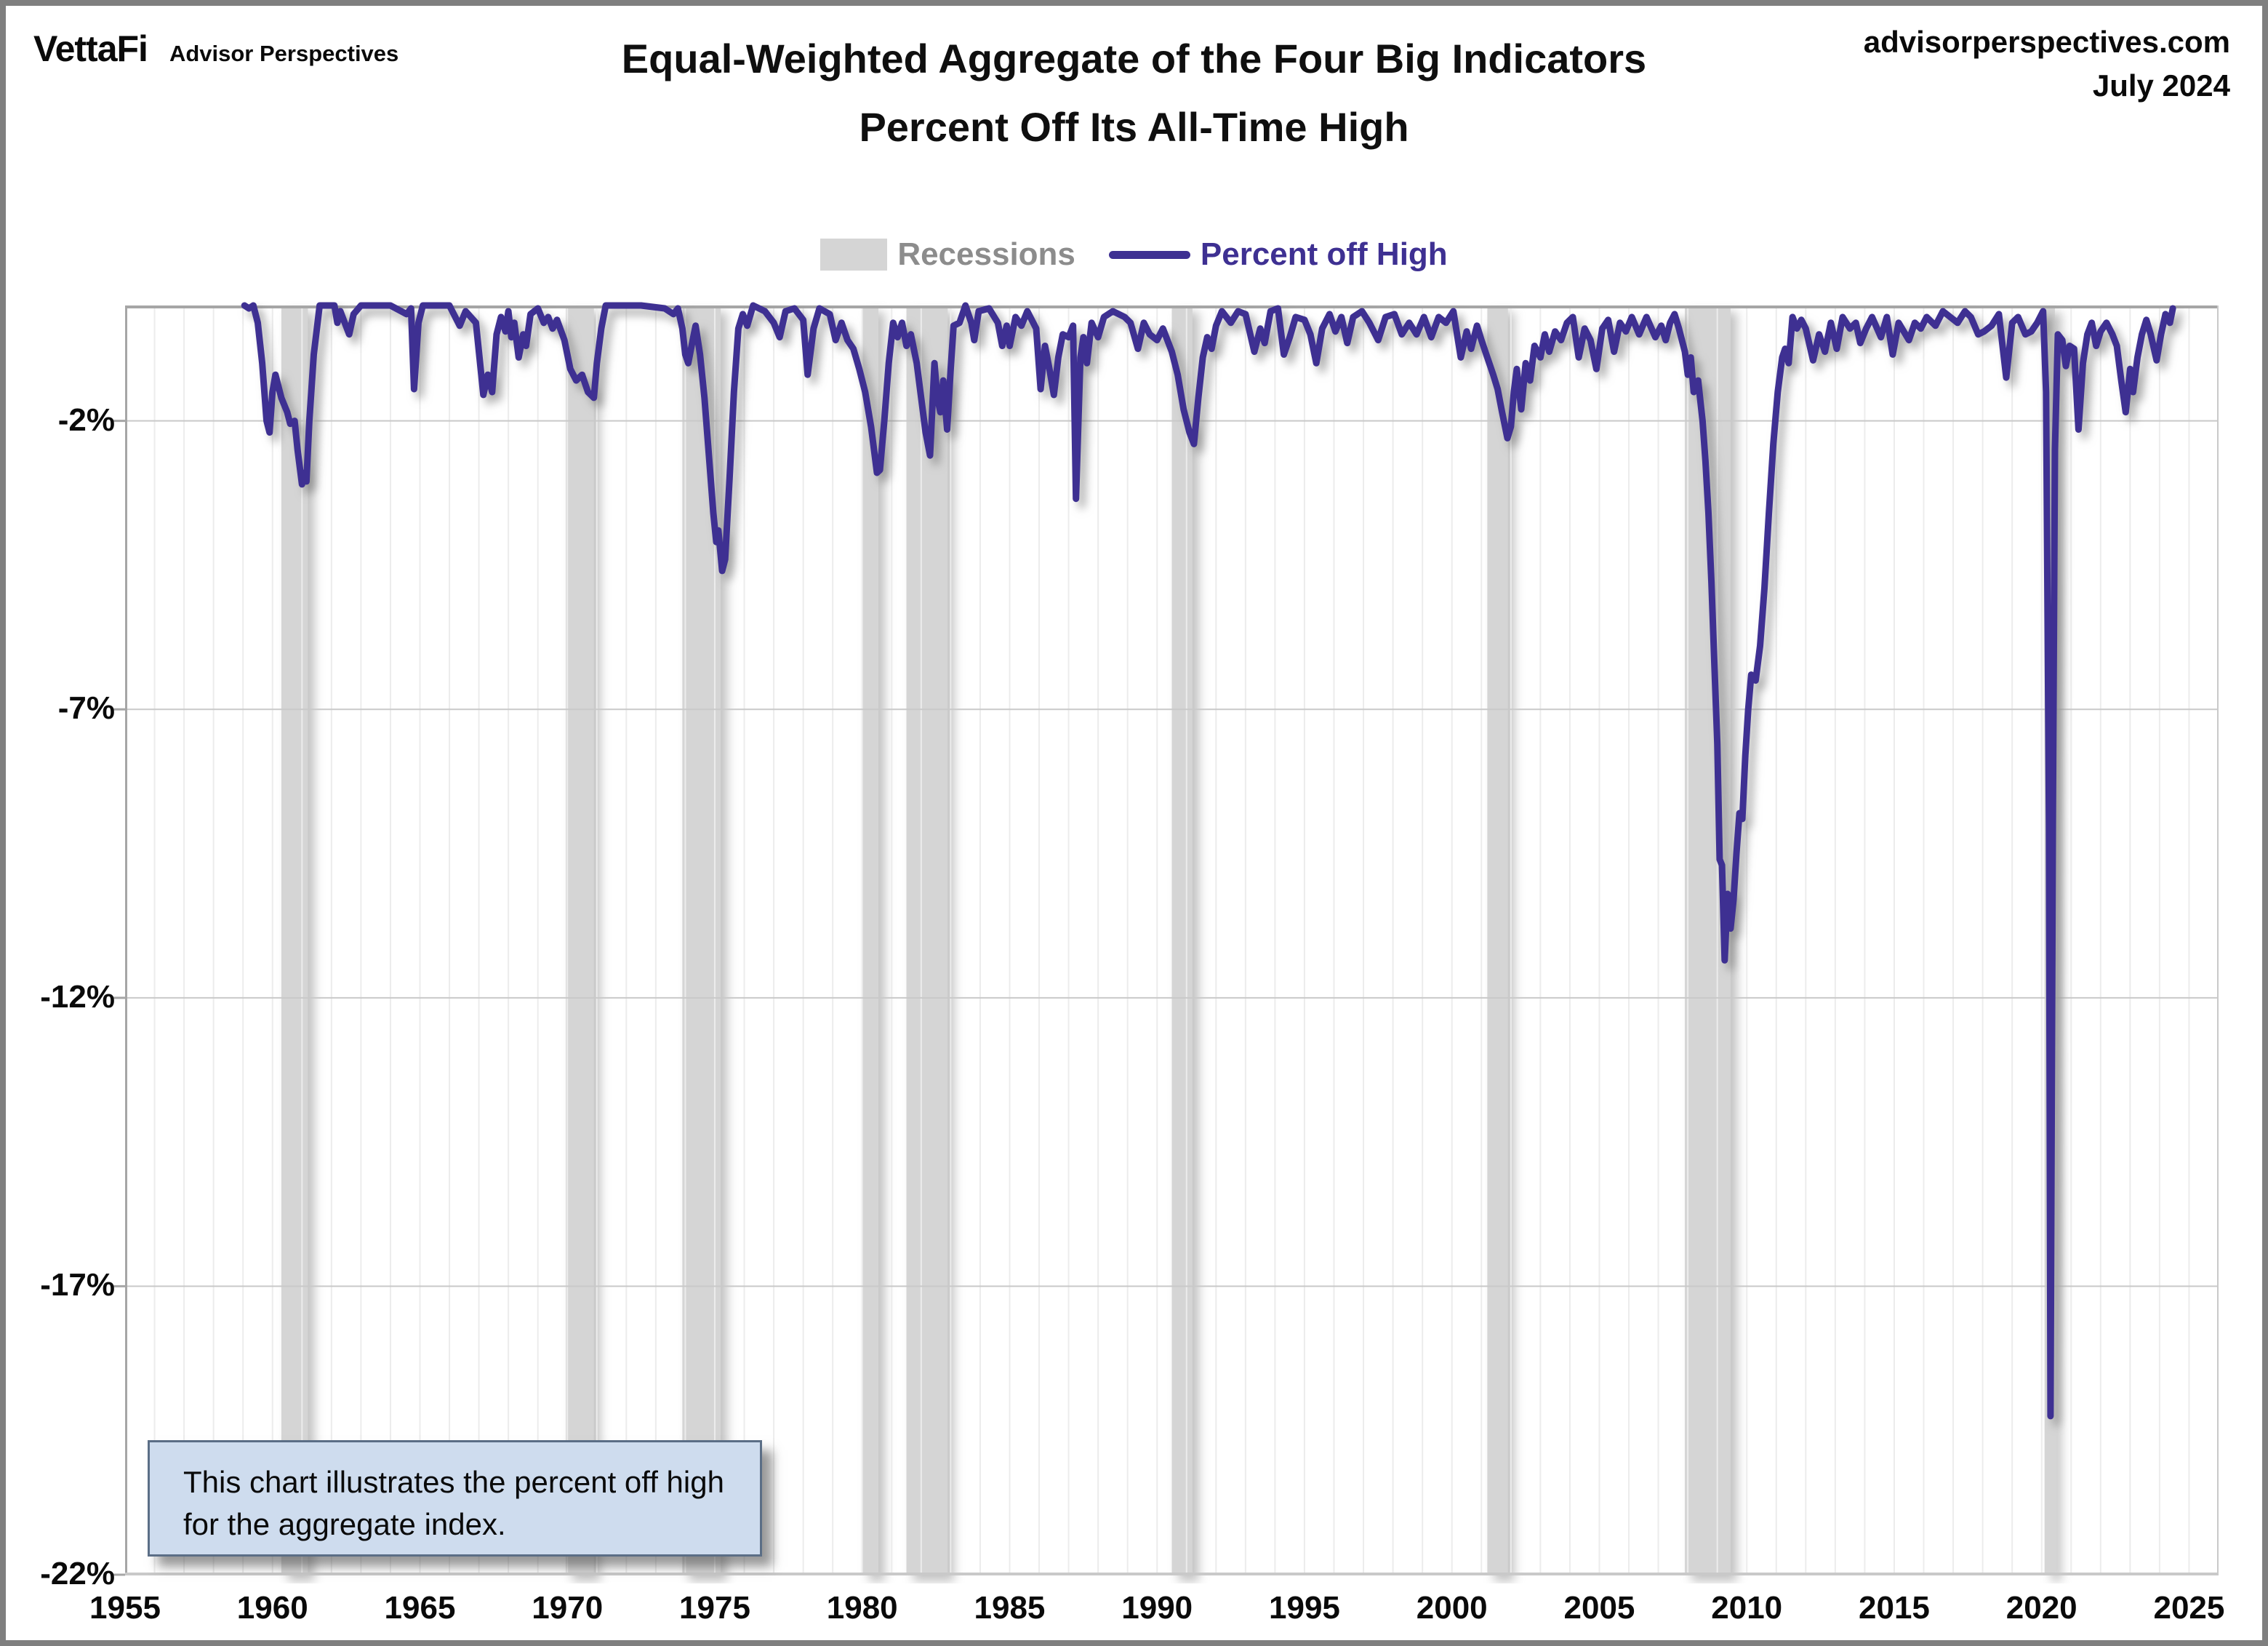  Describe the element at coordinates (420, 1608) in the screenshot. I see `x-axis-label: 1965` at that location.